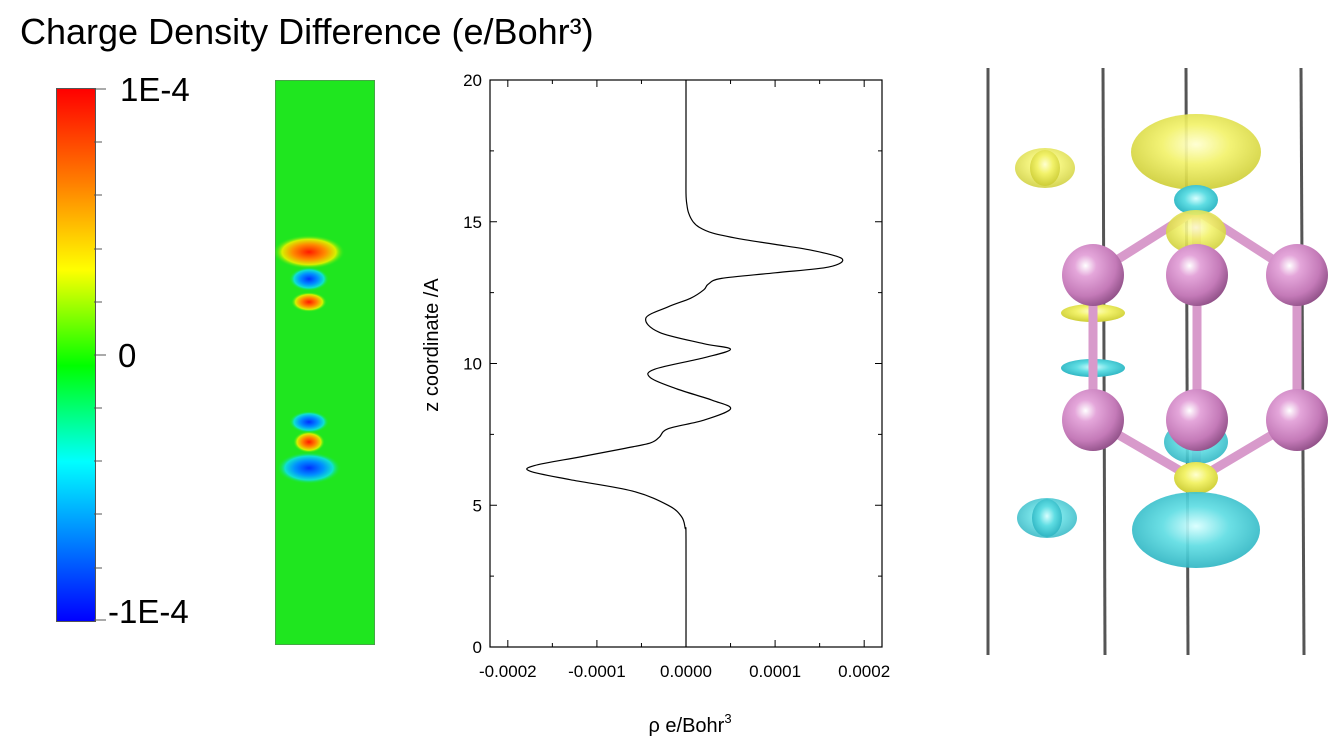 The height and width of the screenshot is (751, 1328). Describe the element at coordinates (100, 354) in the screenshot. I see `colorbar-ticks` at that location.